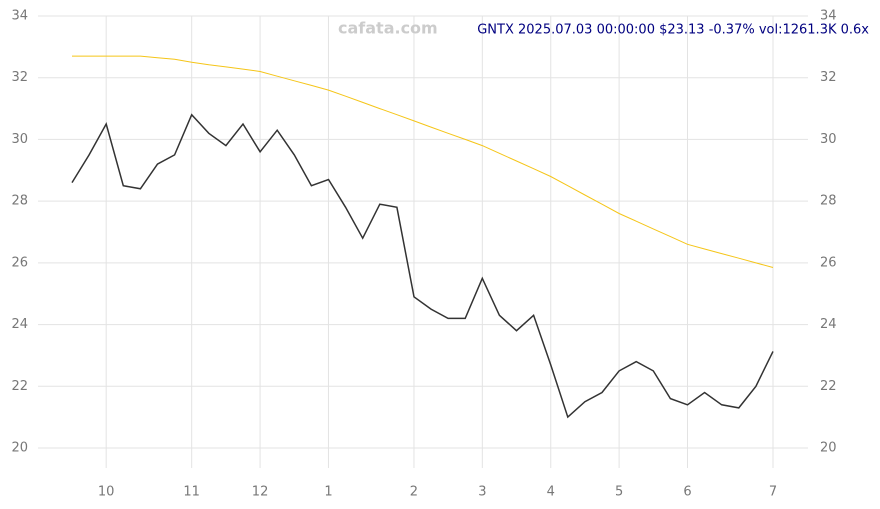 The height and width of the screenshot is (509, 880). I want to click on x-tick-label: 4, so click(551, 492).